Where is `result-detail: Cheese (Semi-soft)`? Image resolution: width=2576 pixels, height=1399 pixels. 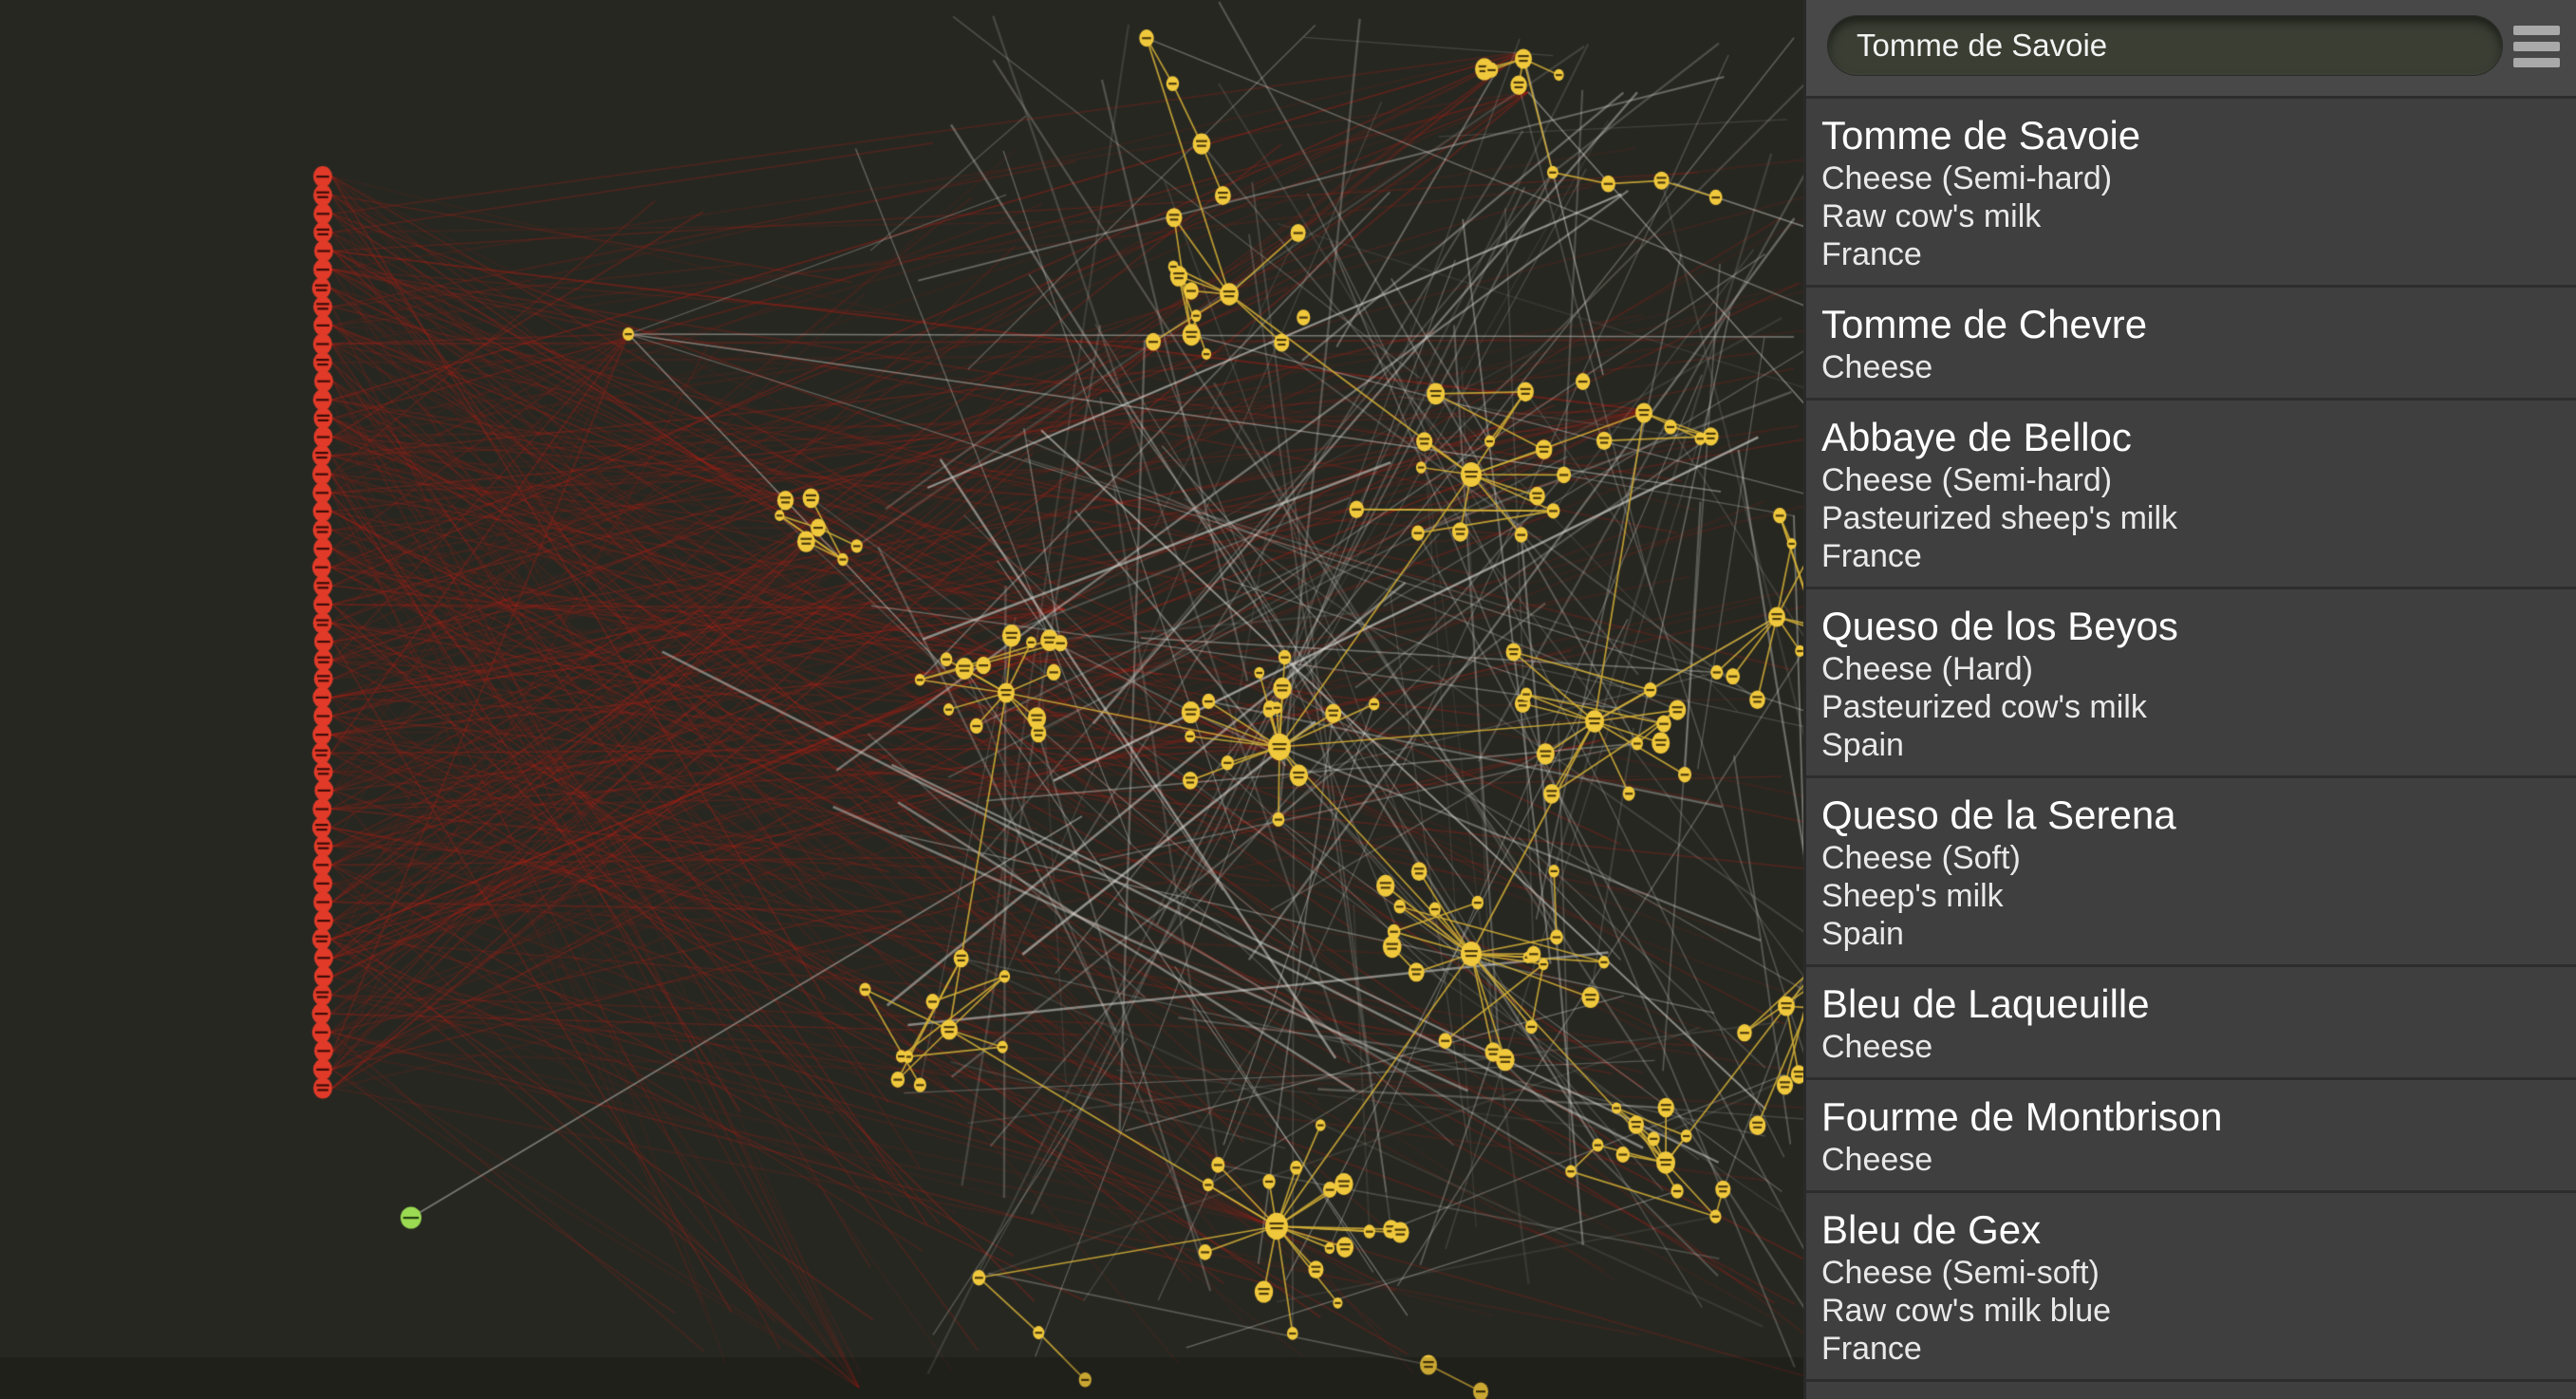
result-detail: Cheese (Semi-soft) is located at coordinates (1960, 1273).